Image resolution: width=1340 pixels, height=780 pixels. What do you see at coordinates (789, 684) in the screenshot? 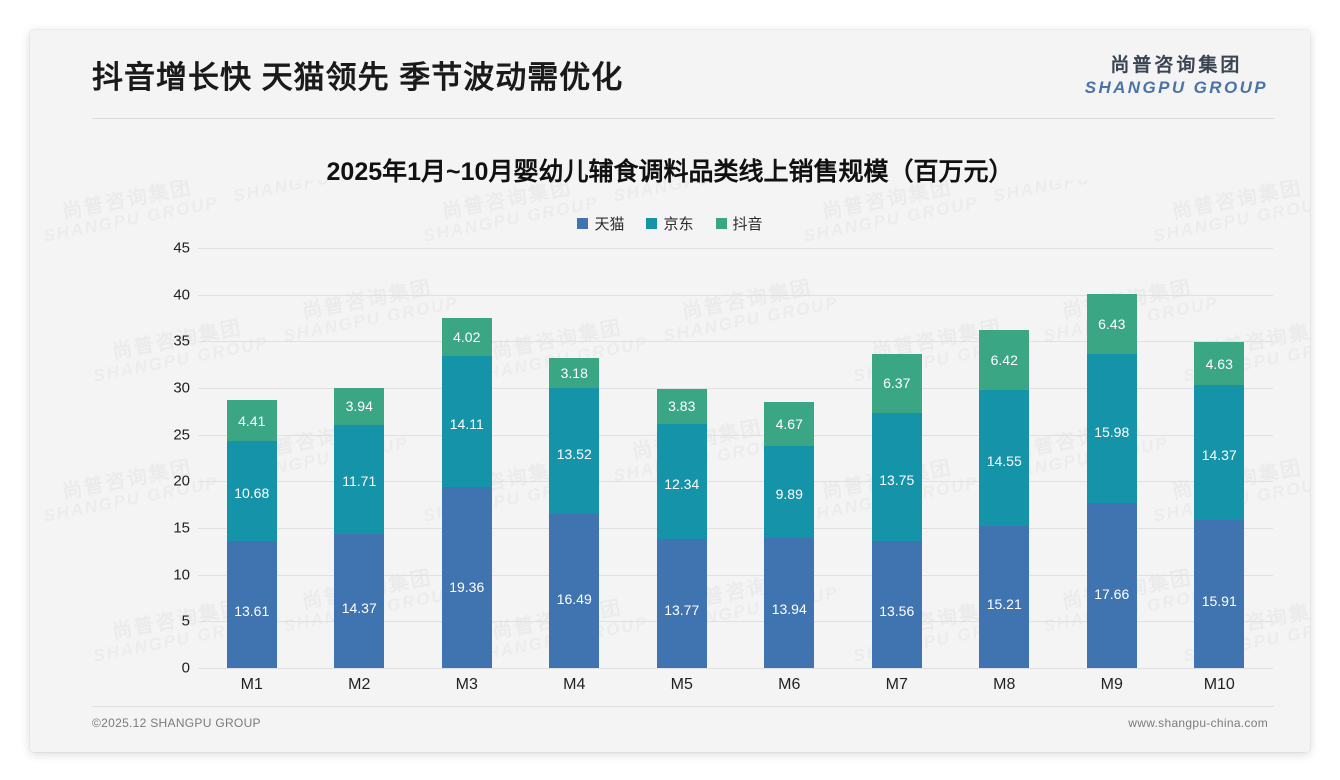
I see `x-axis-tick-label: M6` at bounding box center [789, 684].